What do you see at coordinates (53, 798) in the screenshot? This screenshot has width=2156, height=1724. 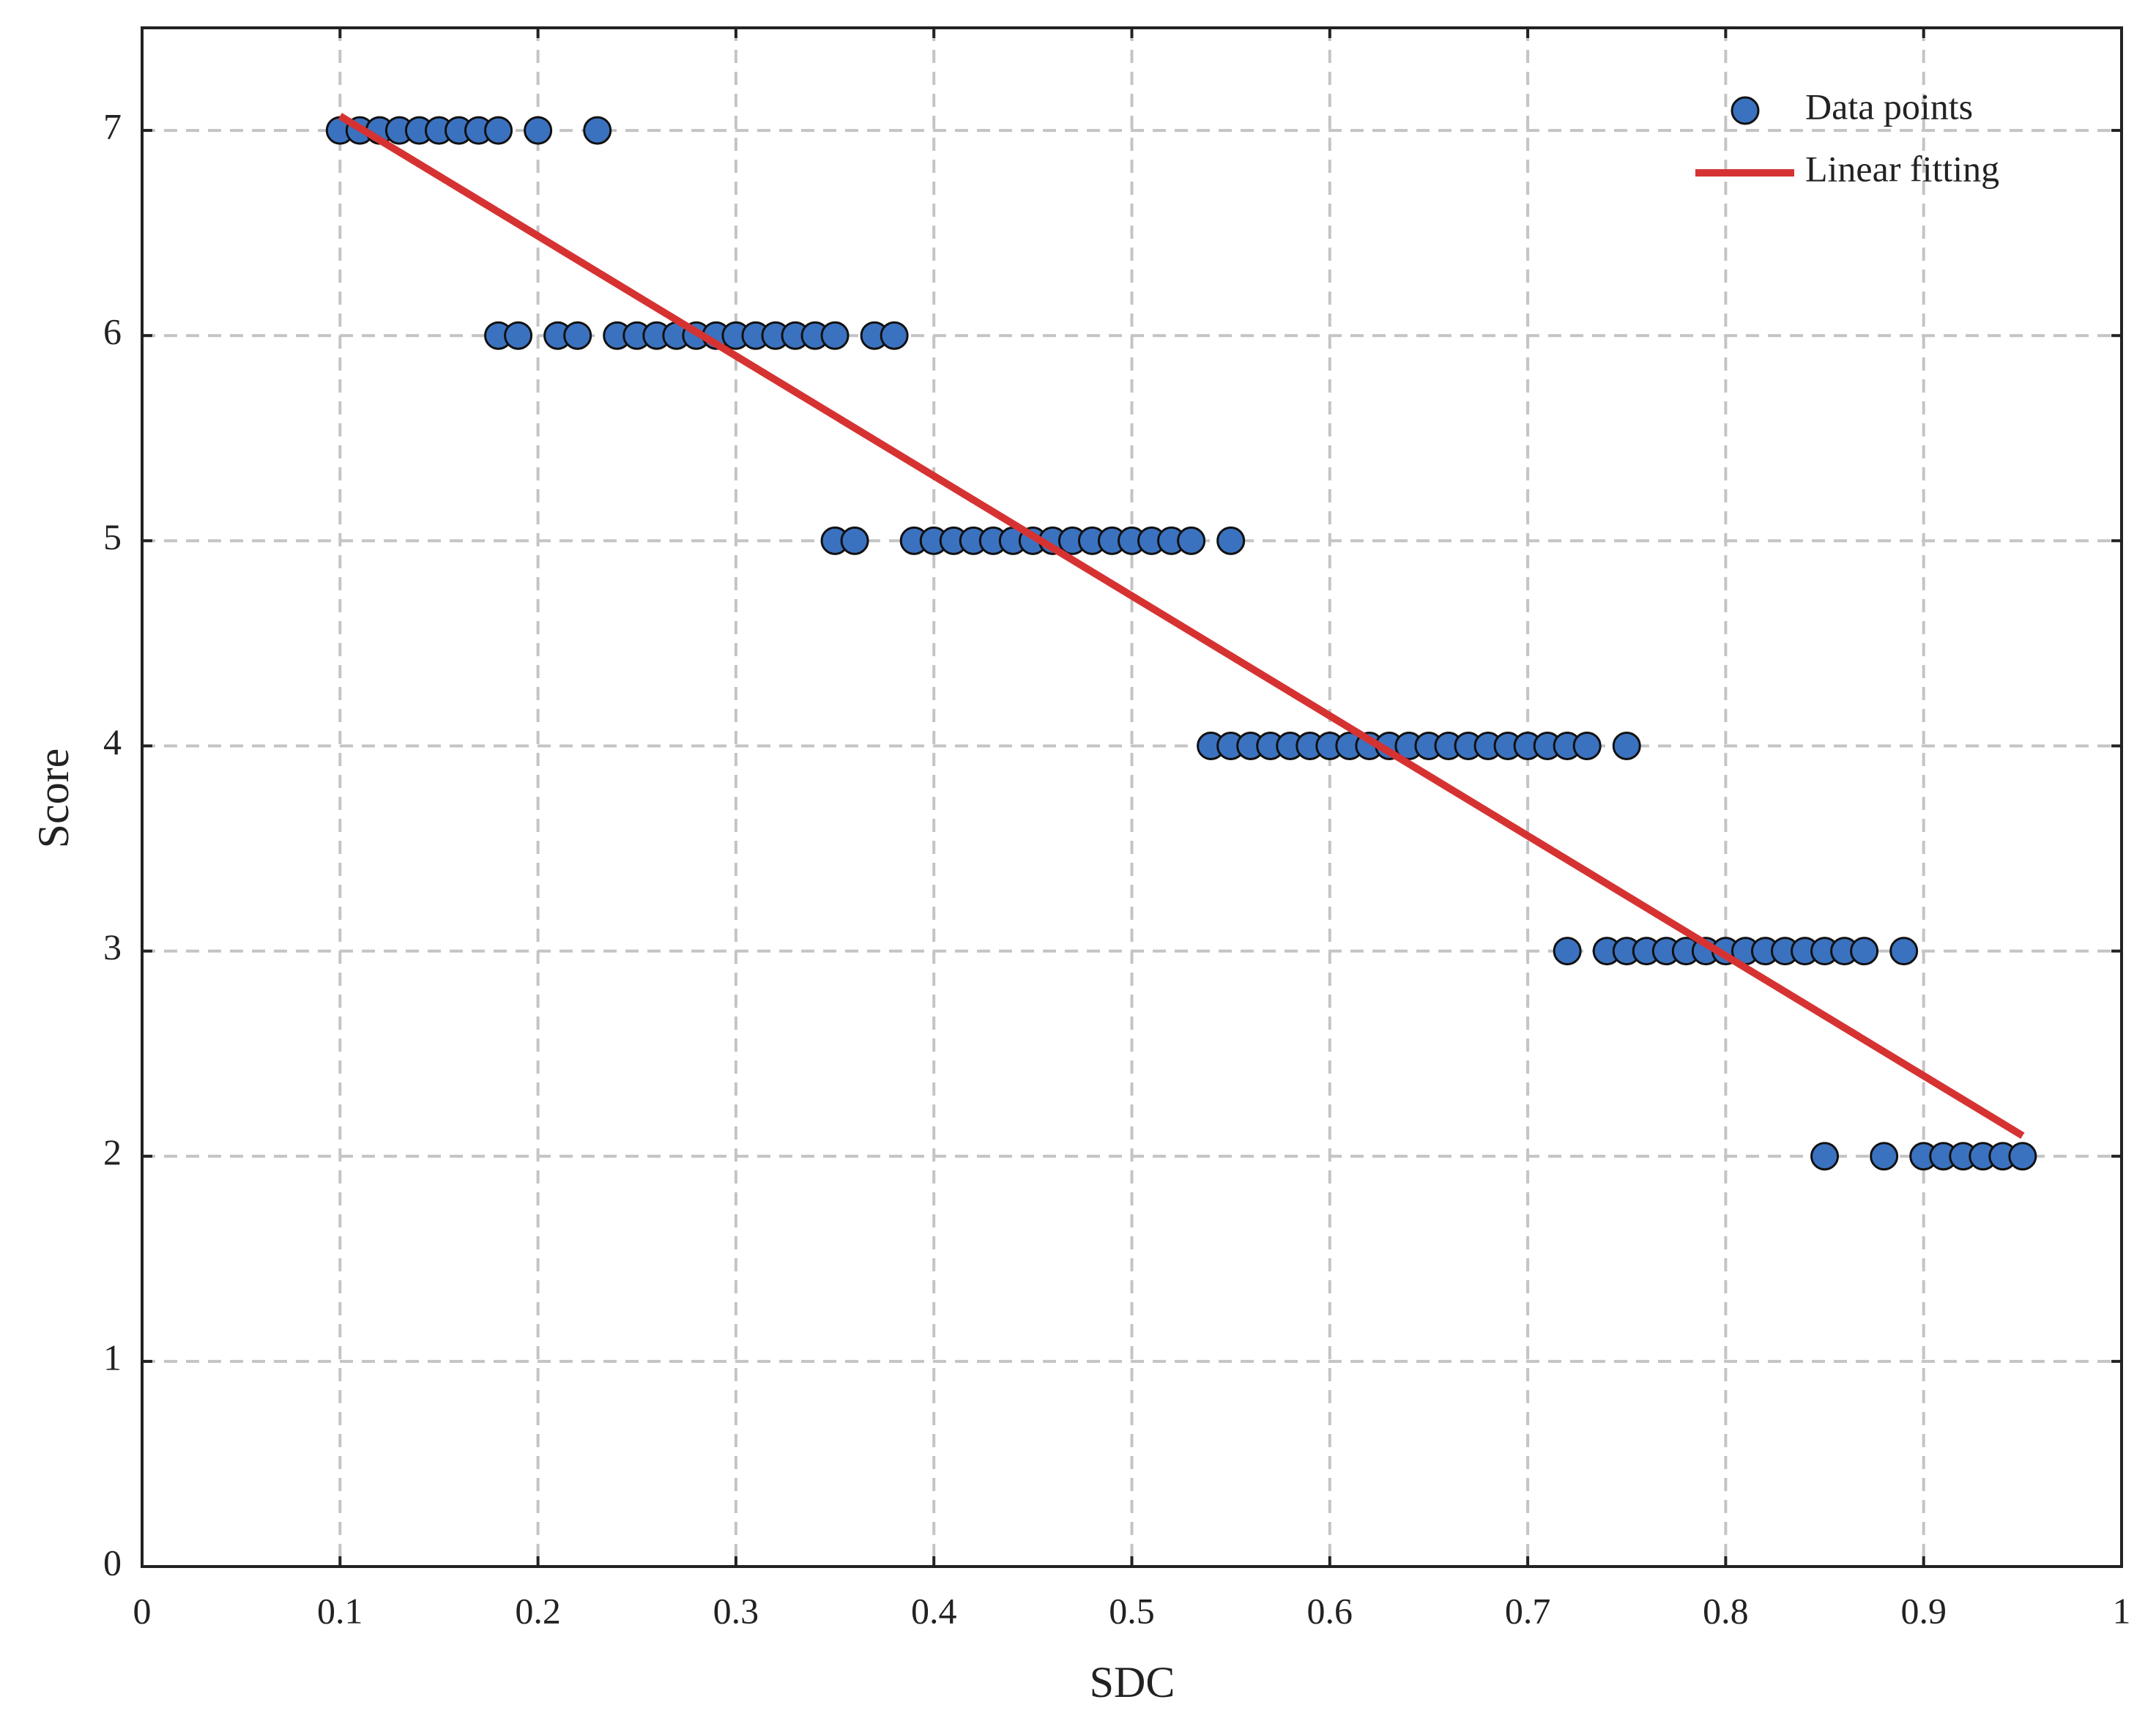 I see `y-axis-label: Score` at bounding box center [53, 798].